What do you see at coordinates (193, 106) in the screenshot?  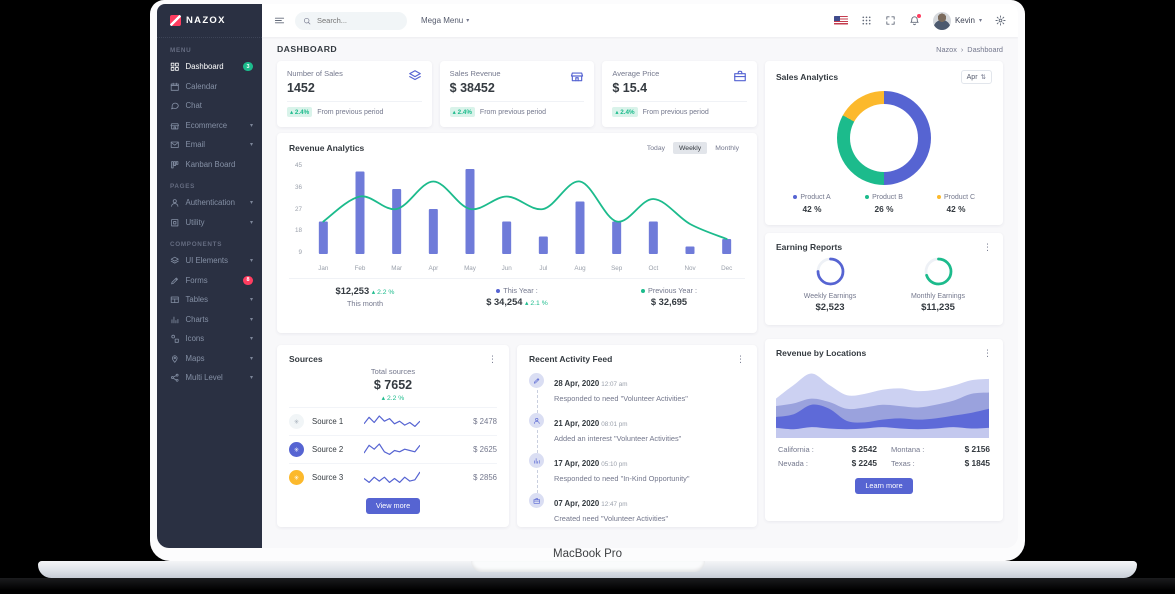 I see `sidebar-item-label: Chat` at bounding box center [193, 106].